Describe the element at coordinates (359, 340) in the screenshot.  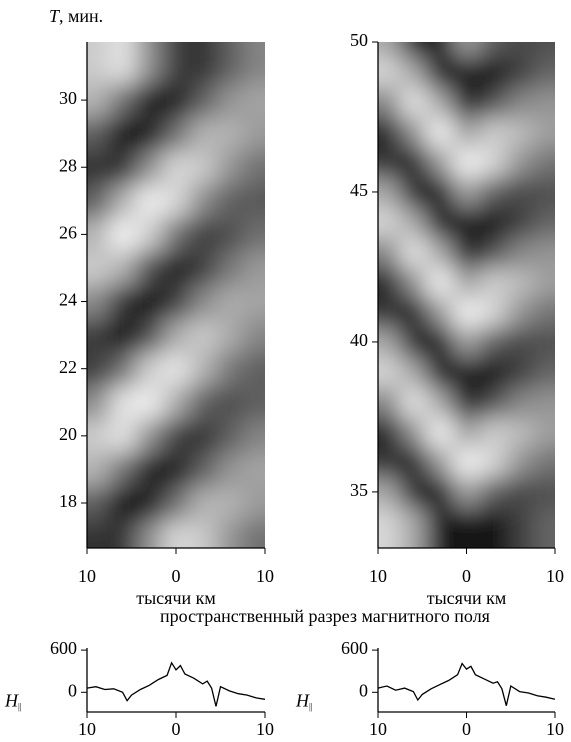
I see `y-tick-label: 40` at that location.